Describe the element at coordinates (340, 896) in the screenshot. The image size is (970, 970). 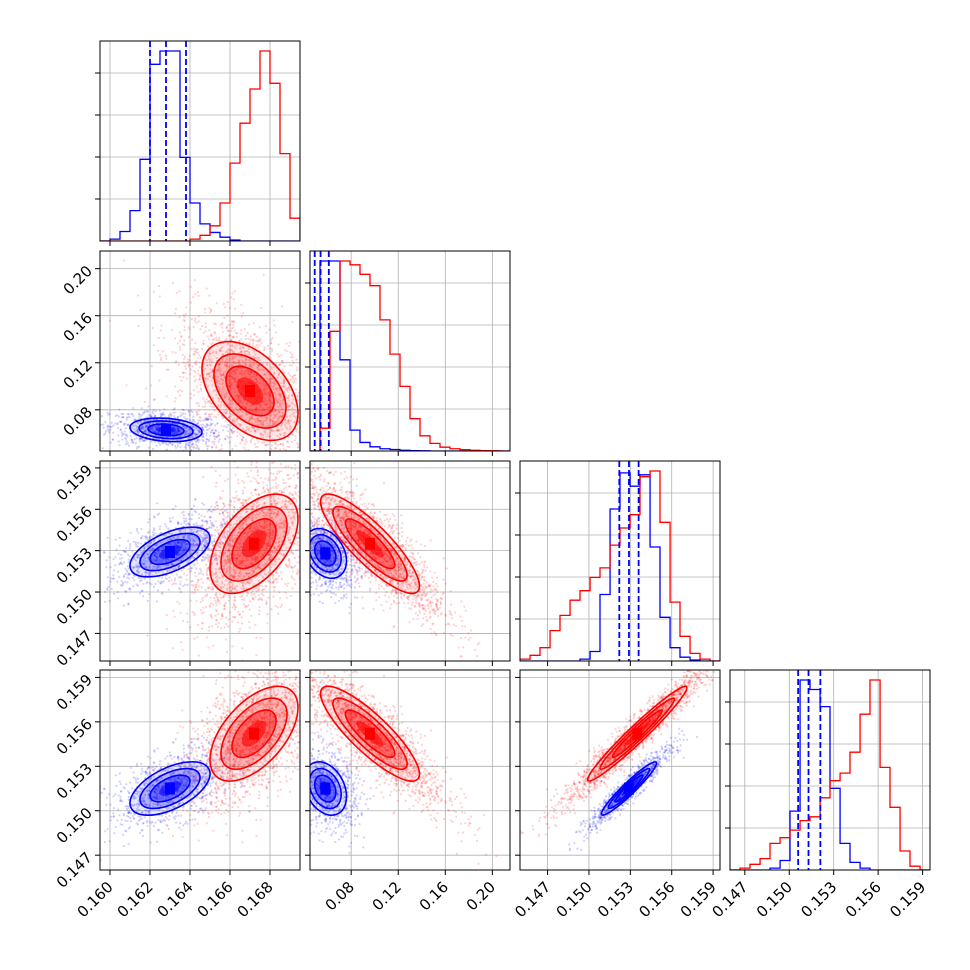
I see `x-tick-label: 0.08` at that location.